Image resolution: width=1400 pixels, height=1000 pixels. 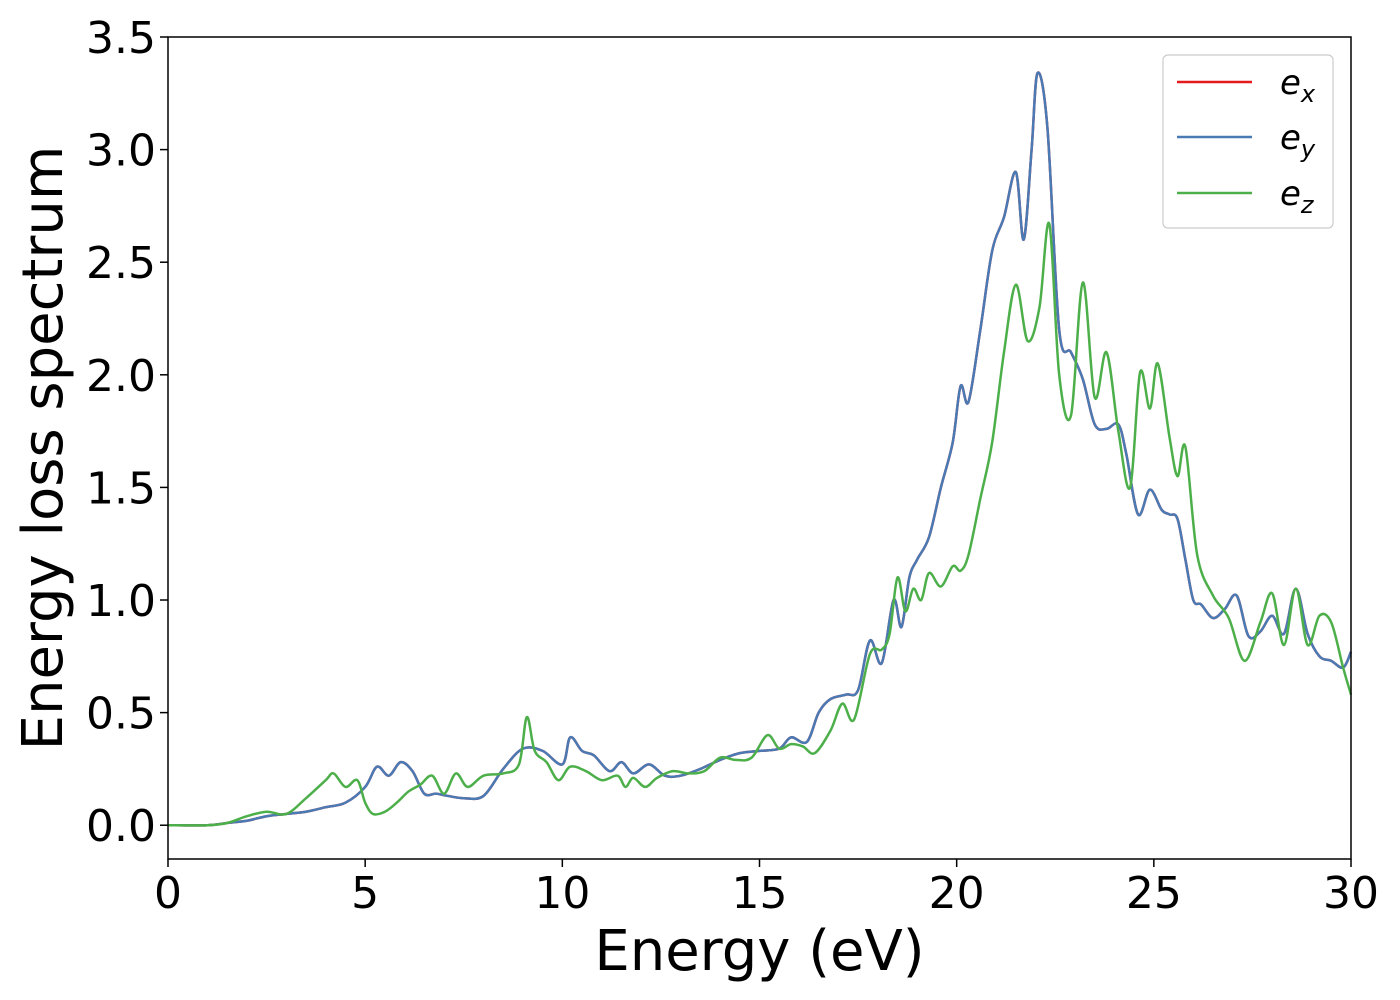 I want to click on x-axis-label: Energy (eV), so click(x=759, y=951).